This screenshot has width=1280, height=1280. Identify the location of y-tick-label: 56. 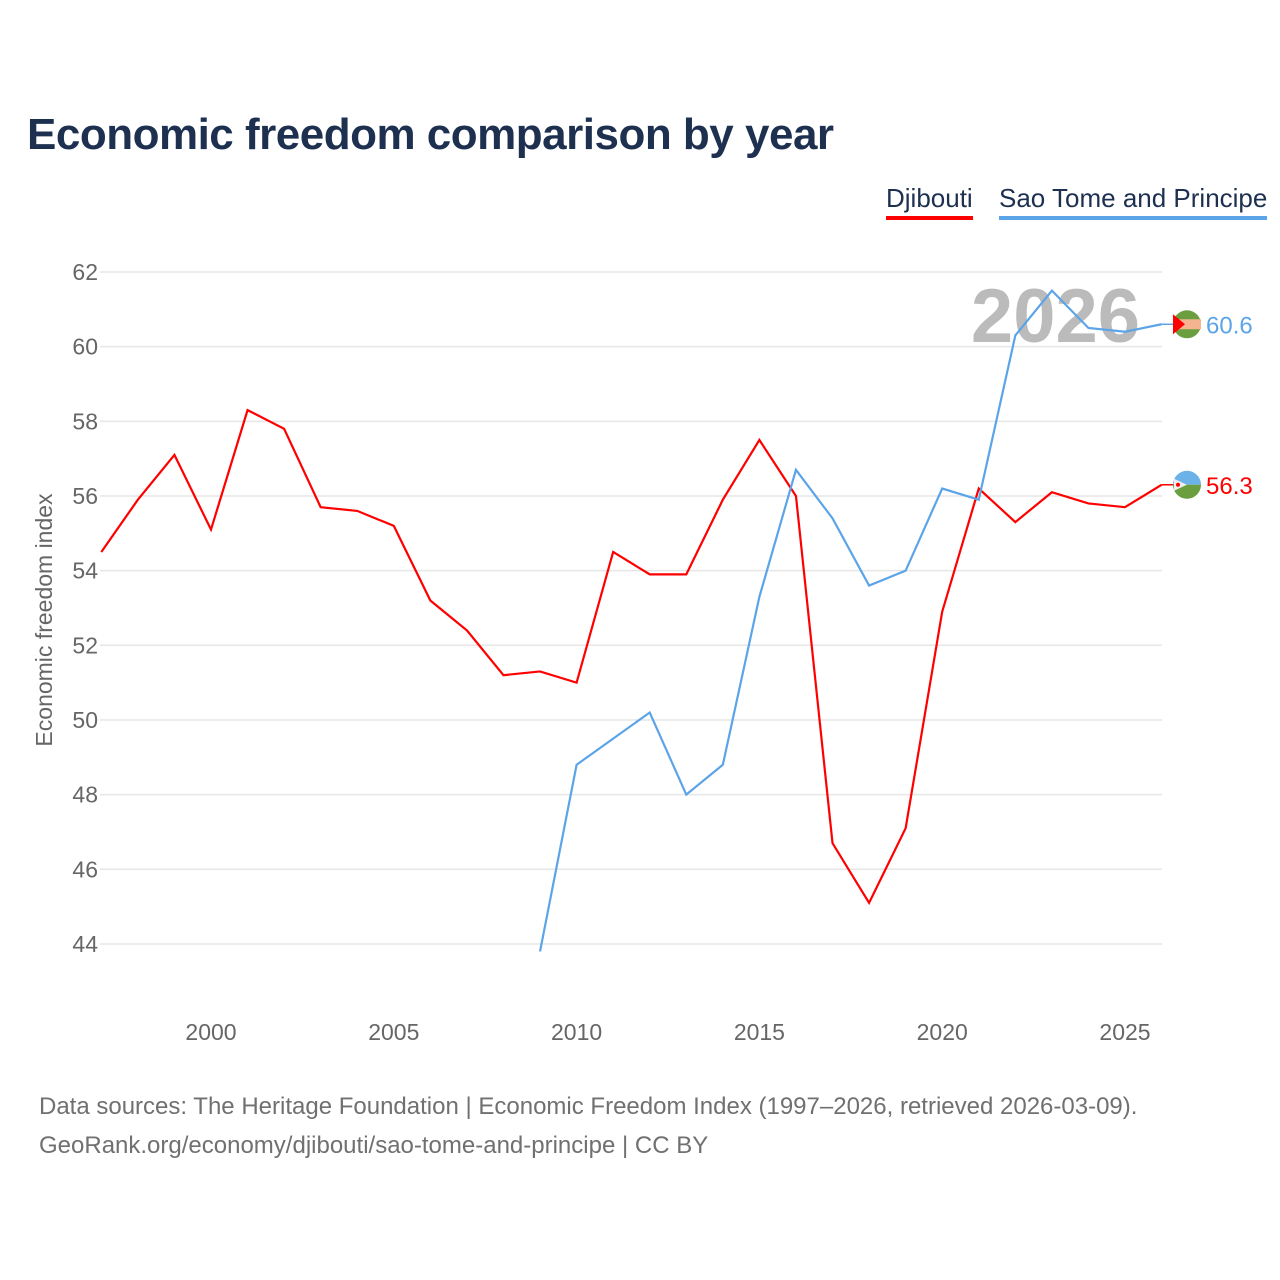
(85, 496).